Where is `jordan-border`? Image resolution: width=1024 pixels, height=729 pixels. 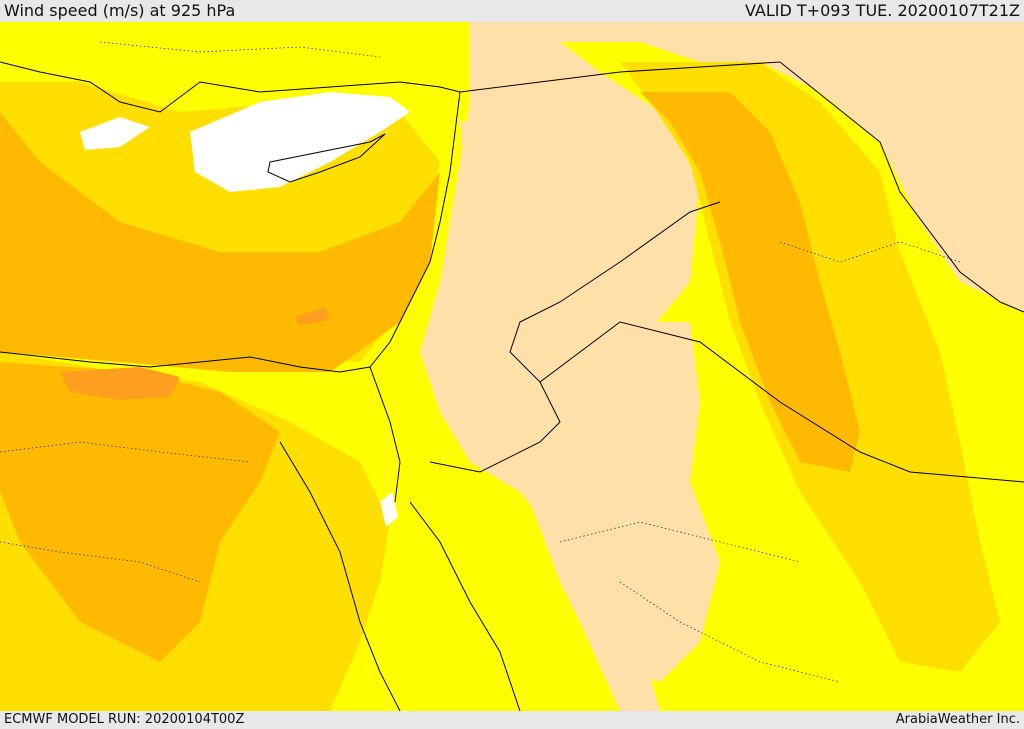 jordan-border is located at coordinates (575, 337).